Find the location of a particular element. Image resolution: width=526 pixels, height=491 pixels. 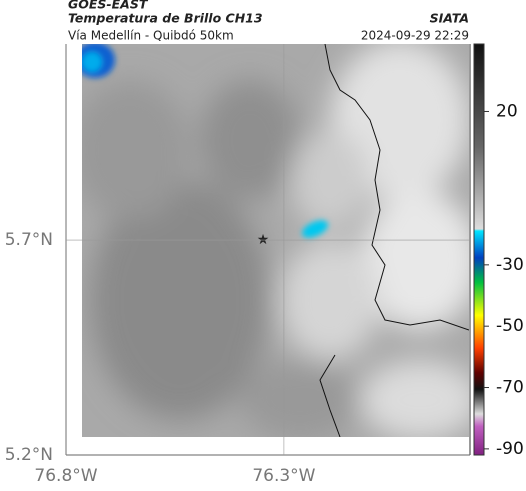

colorbar is located at coordinates (479, 249).